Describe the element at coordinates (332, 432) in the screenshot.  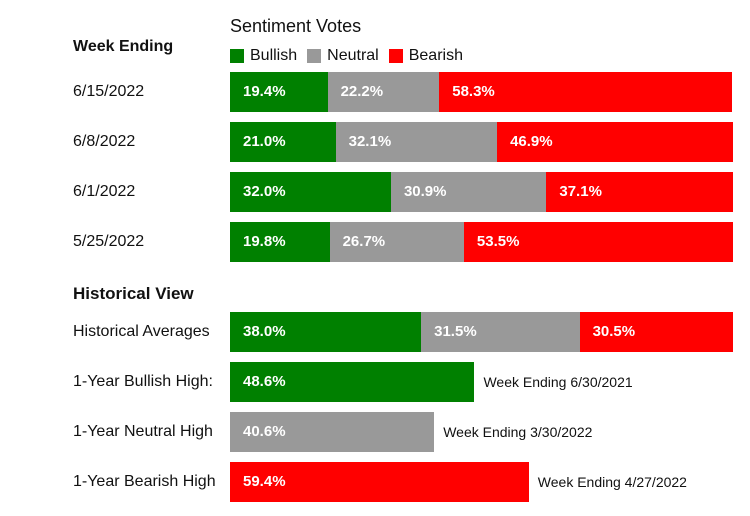
I see `high-bar-neutral: 40.6%` at that location.